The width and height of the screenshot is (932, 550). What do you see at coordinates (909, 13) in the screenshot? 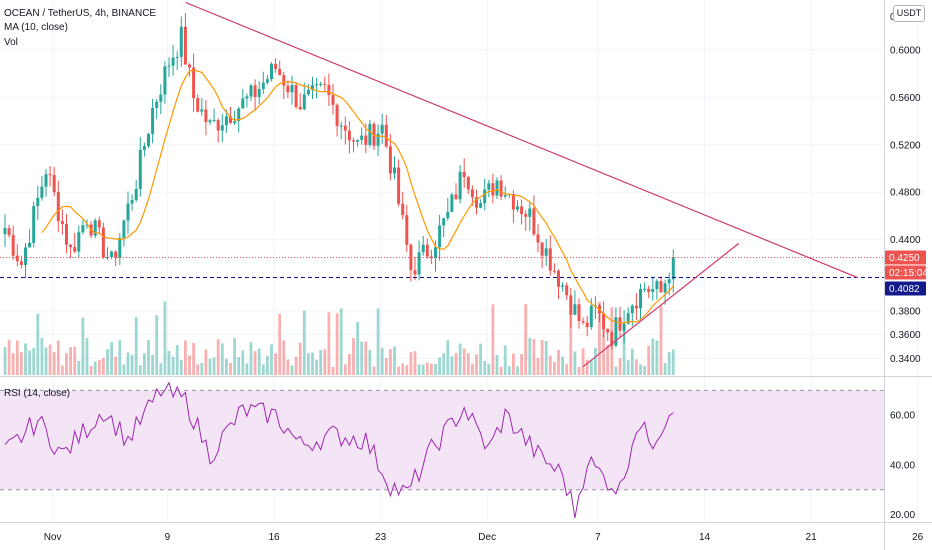
I see `currency-button: USDT` at bounding box center [909, 13].